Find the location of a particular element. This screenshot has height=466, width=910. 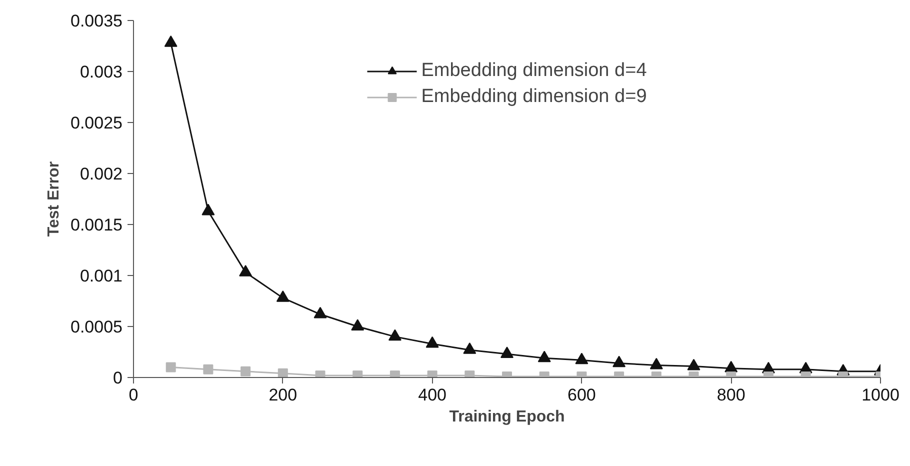

y-tick-label: 0.002 is located at coordinates (101, 174).